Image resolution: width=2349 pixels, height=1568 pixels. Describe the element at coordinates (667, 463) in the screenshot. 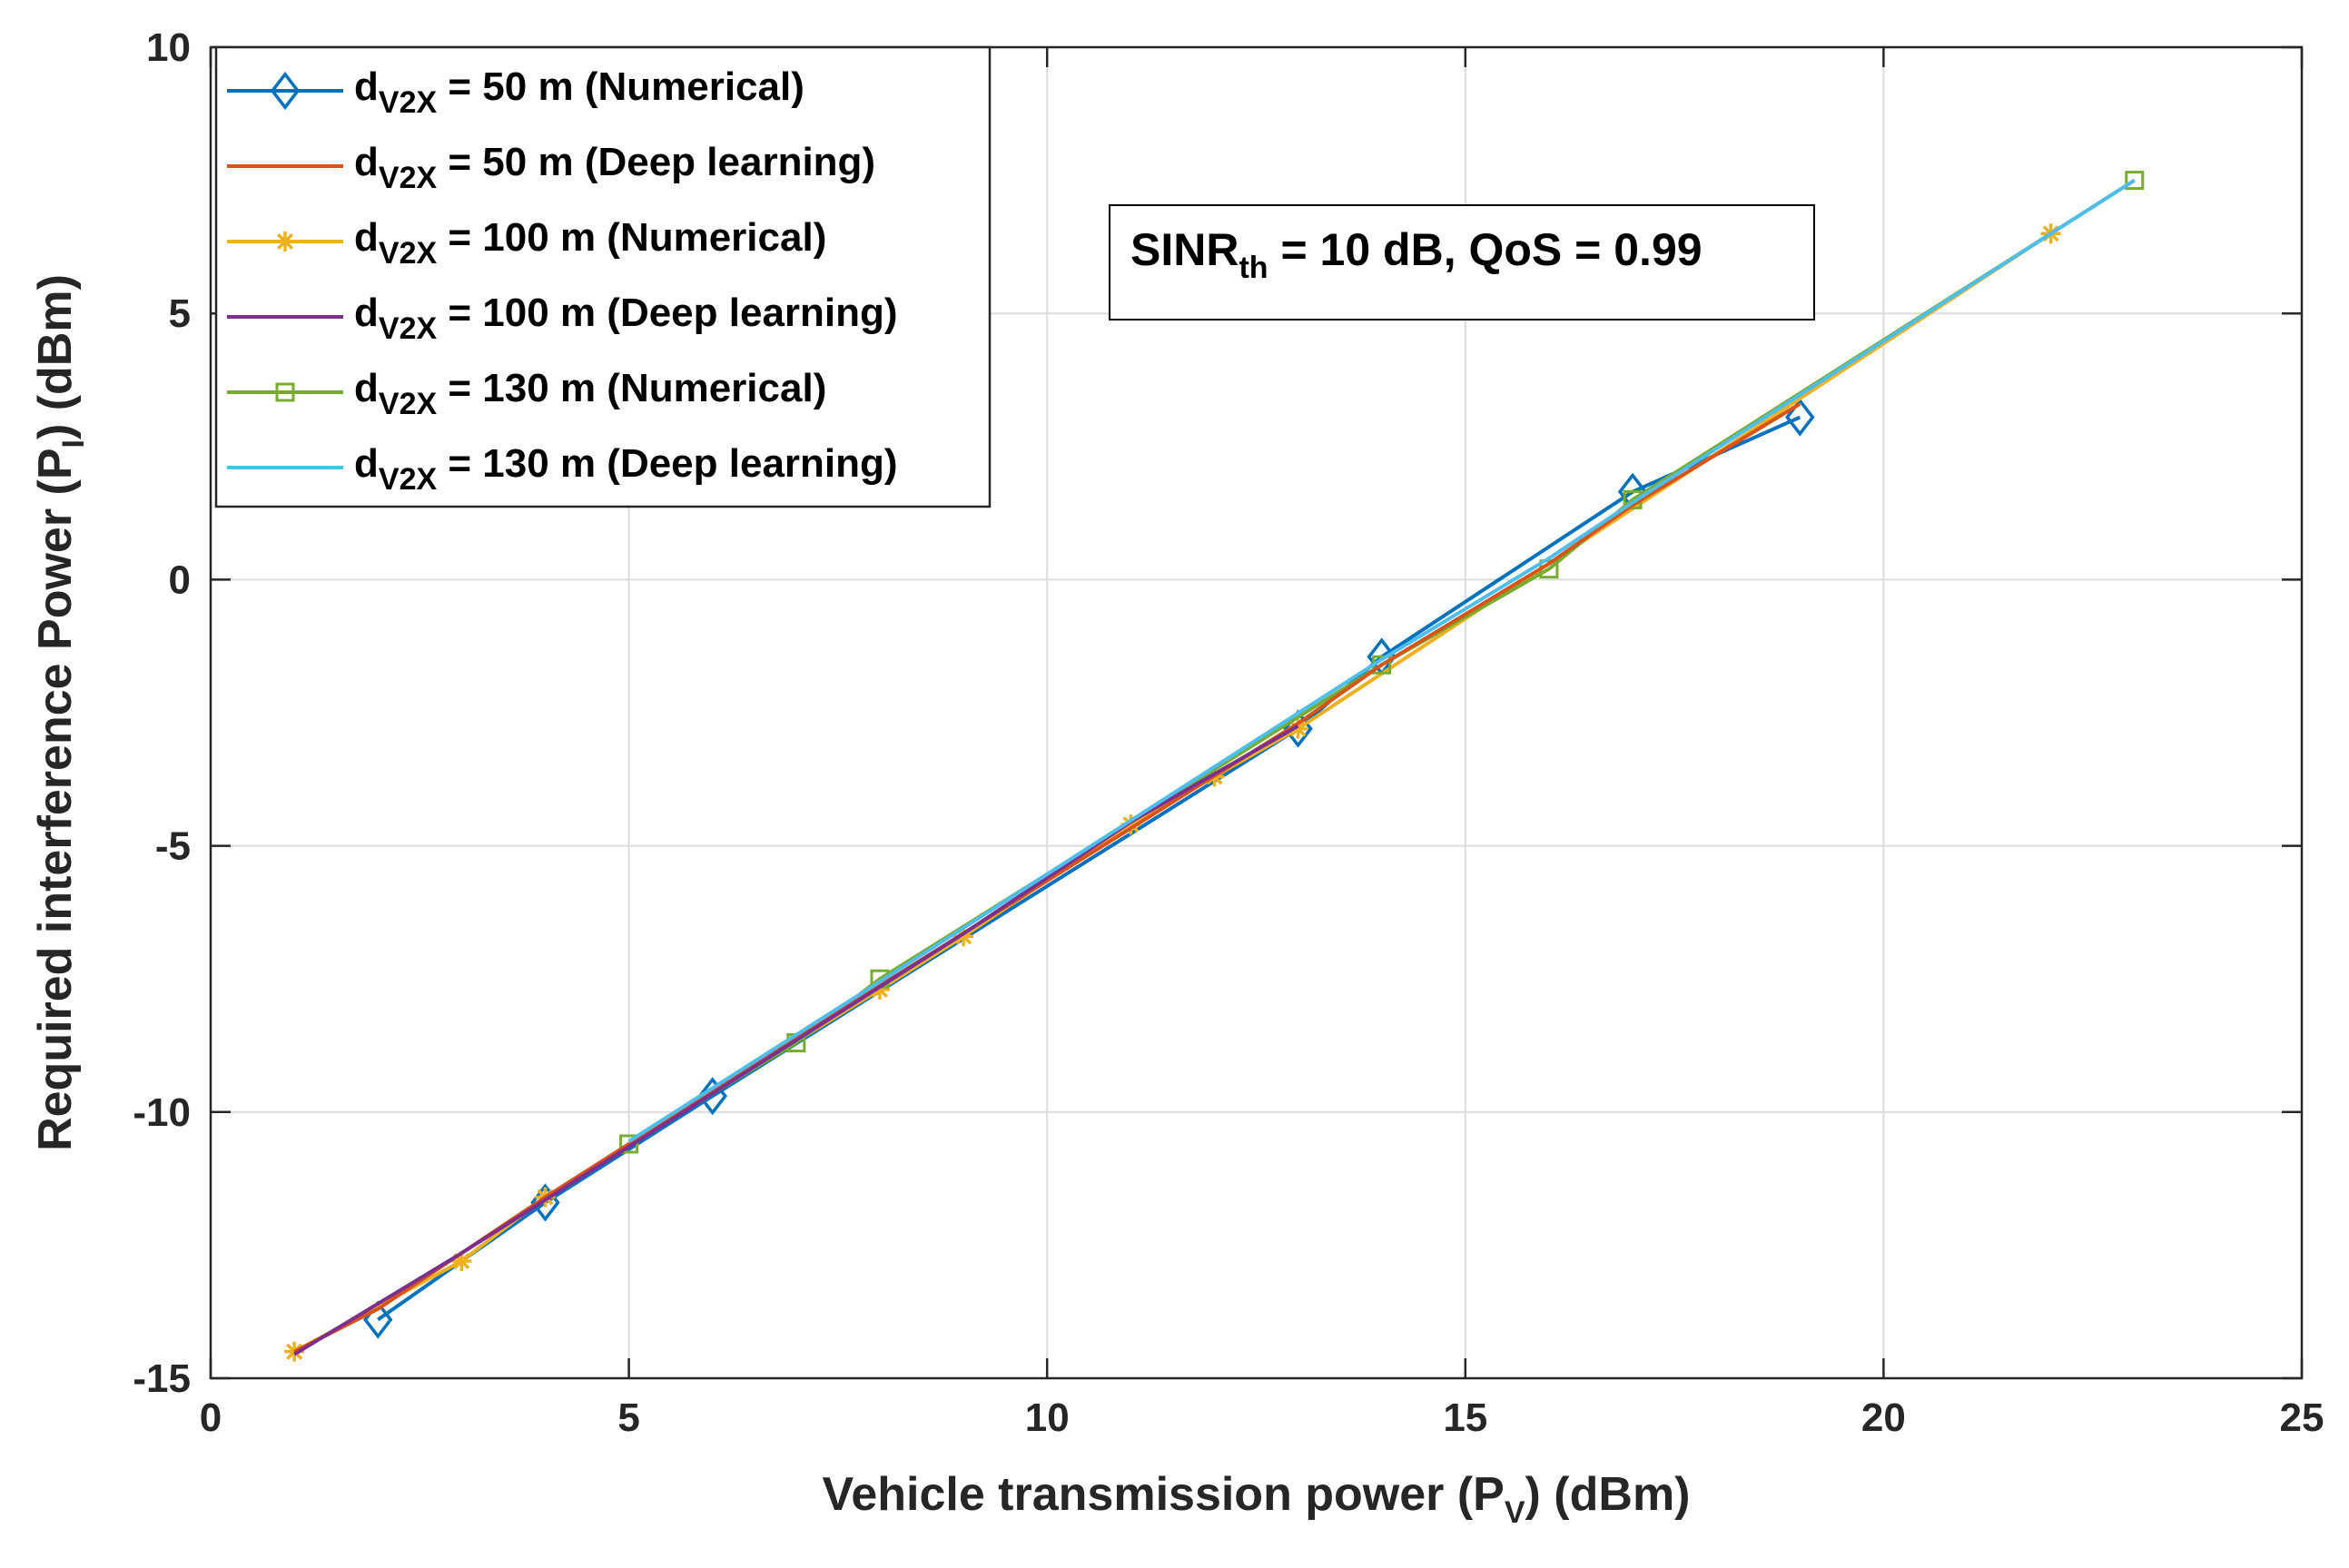

I see `legend-label-tail: = 130 m (Deep learning)` at that location.